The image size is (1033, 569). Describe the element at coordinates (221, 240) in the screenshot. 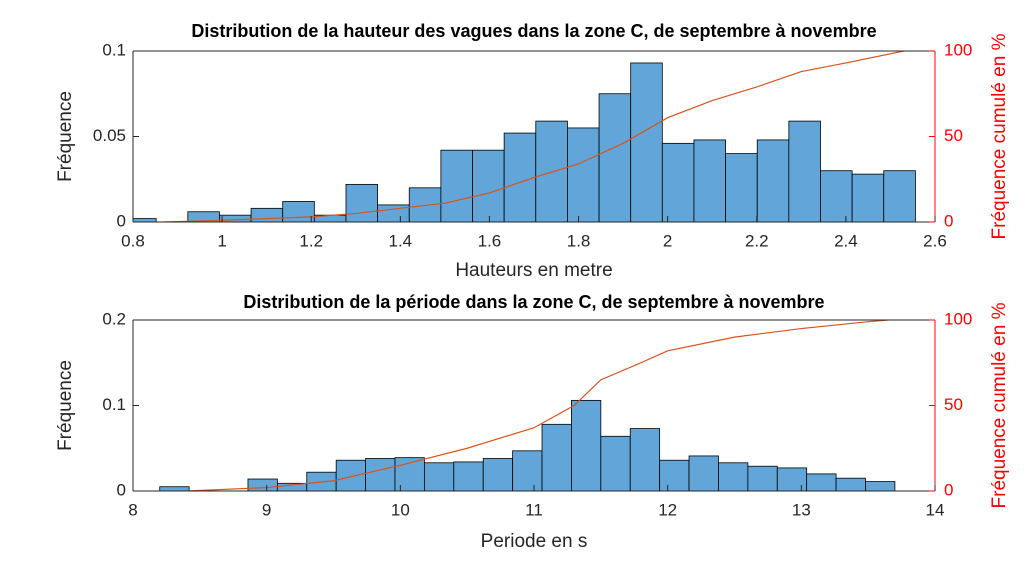

I see `x-tick-label: 1` at that location.